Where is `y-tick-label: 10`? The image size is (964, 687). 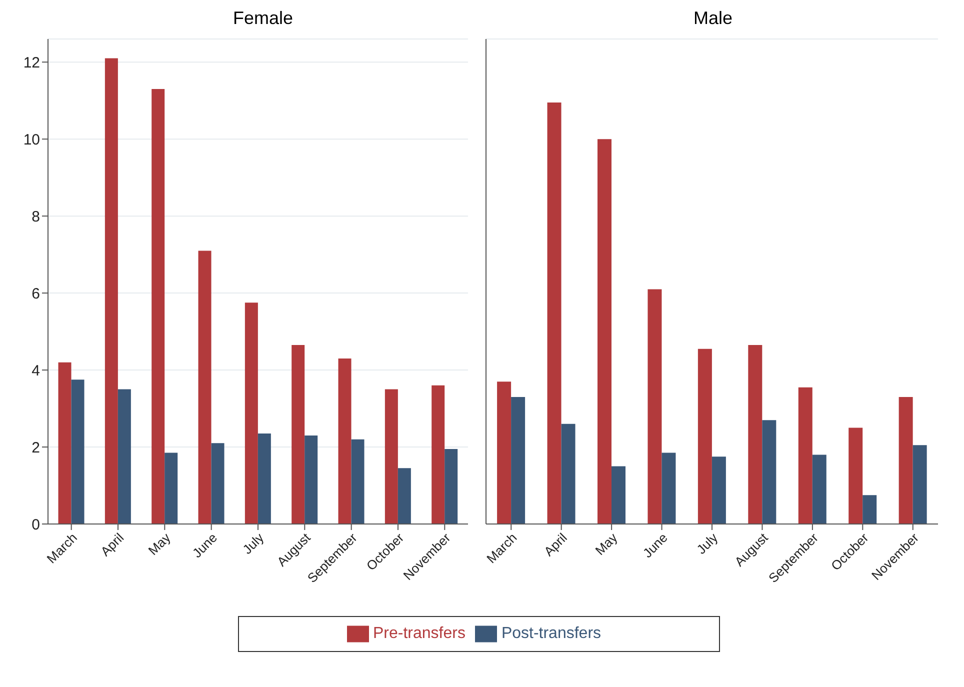
y-tick-label: 10 is located at coordinates (31, 139).